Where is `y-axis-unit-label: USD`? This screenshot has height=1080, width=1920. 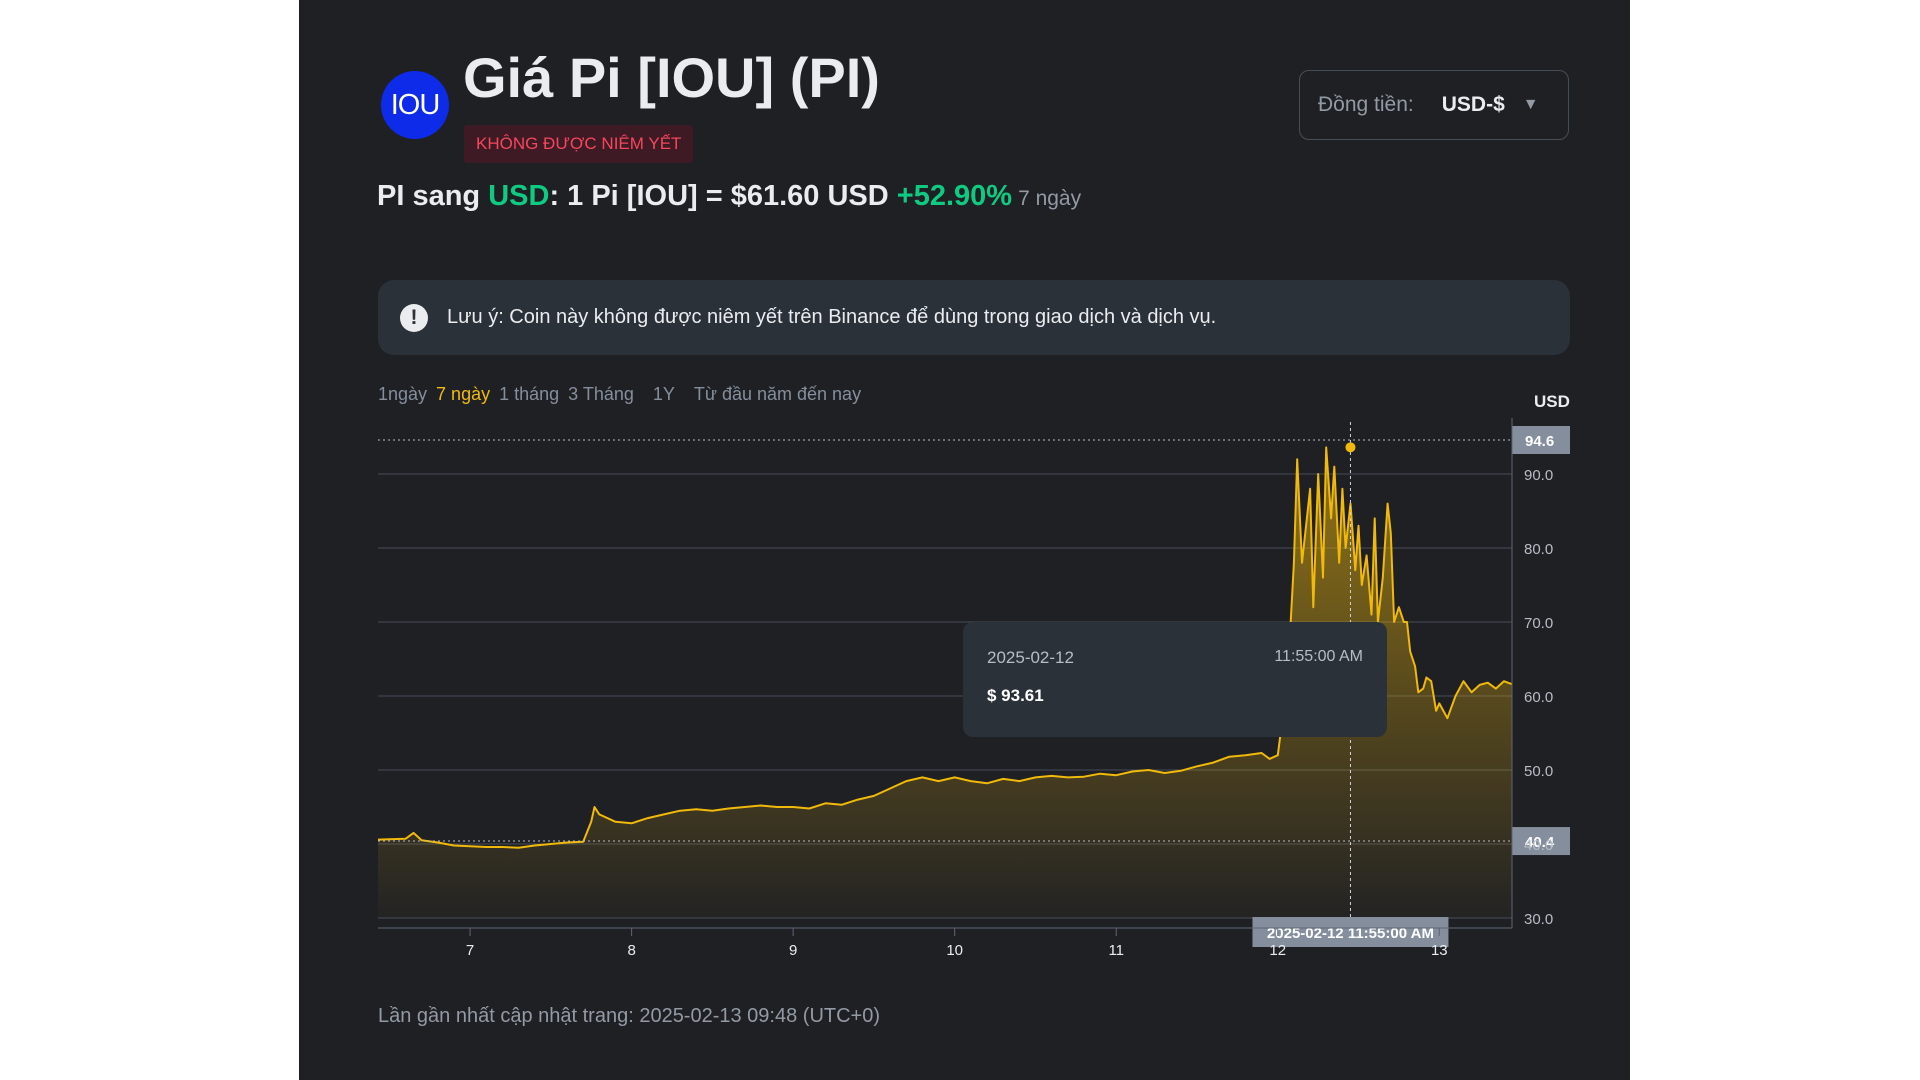
y-axis-unit-label: USD is located at coordinates (1552, 401).